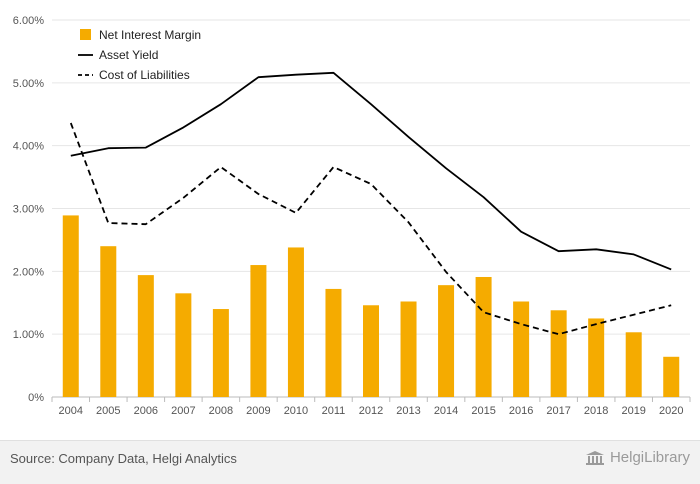 Image resolution: width=700 pixels, height=484 pixels. What do you see at coordinates (85, 34) in the screenshot?
I see `legend-swatch` at bounding box center [85, 34].